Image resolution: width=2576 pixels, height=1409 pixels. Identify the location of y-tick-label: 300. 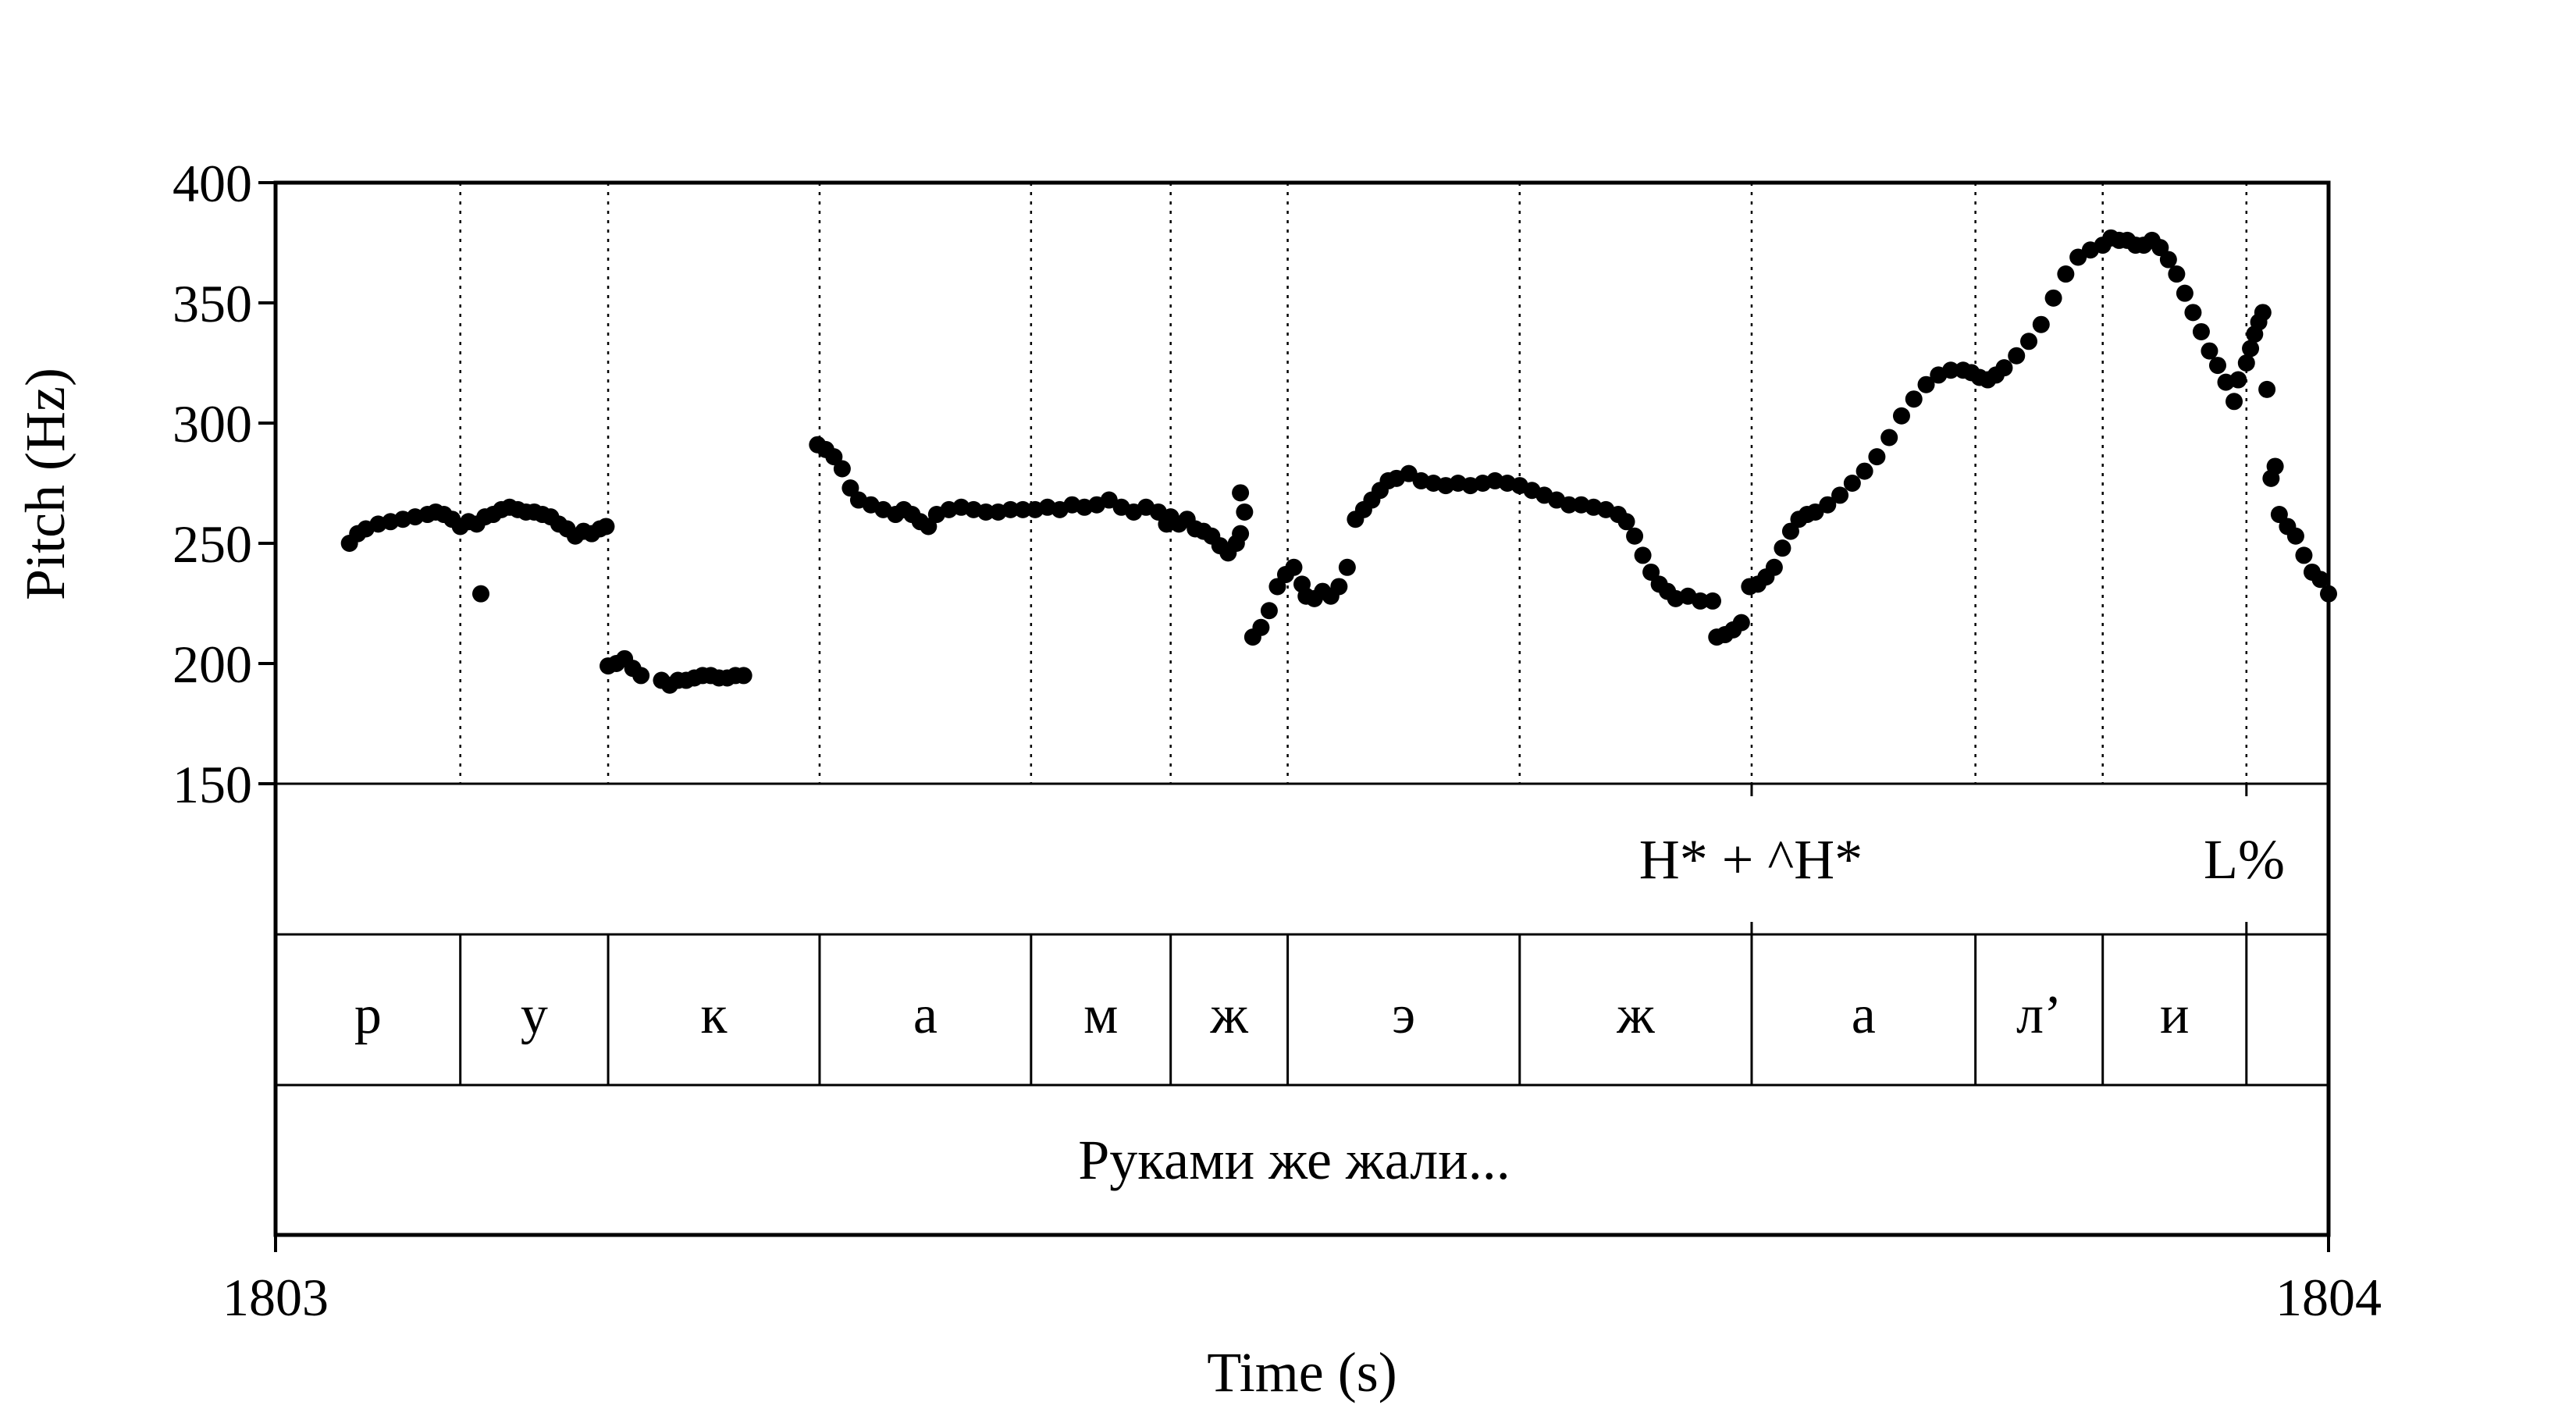
(212, 424).